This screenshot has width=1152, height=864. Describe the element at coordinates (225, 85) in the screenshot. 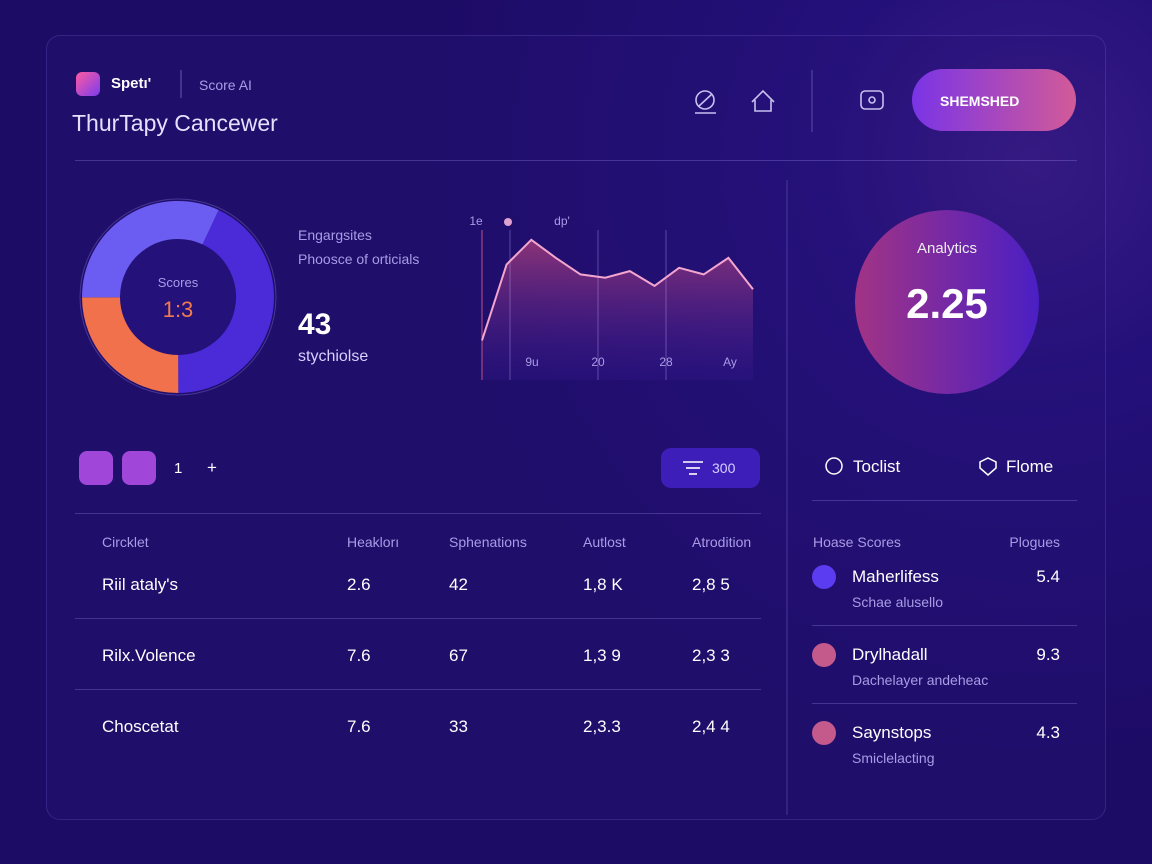

I see `product: Score AI` at that location.